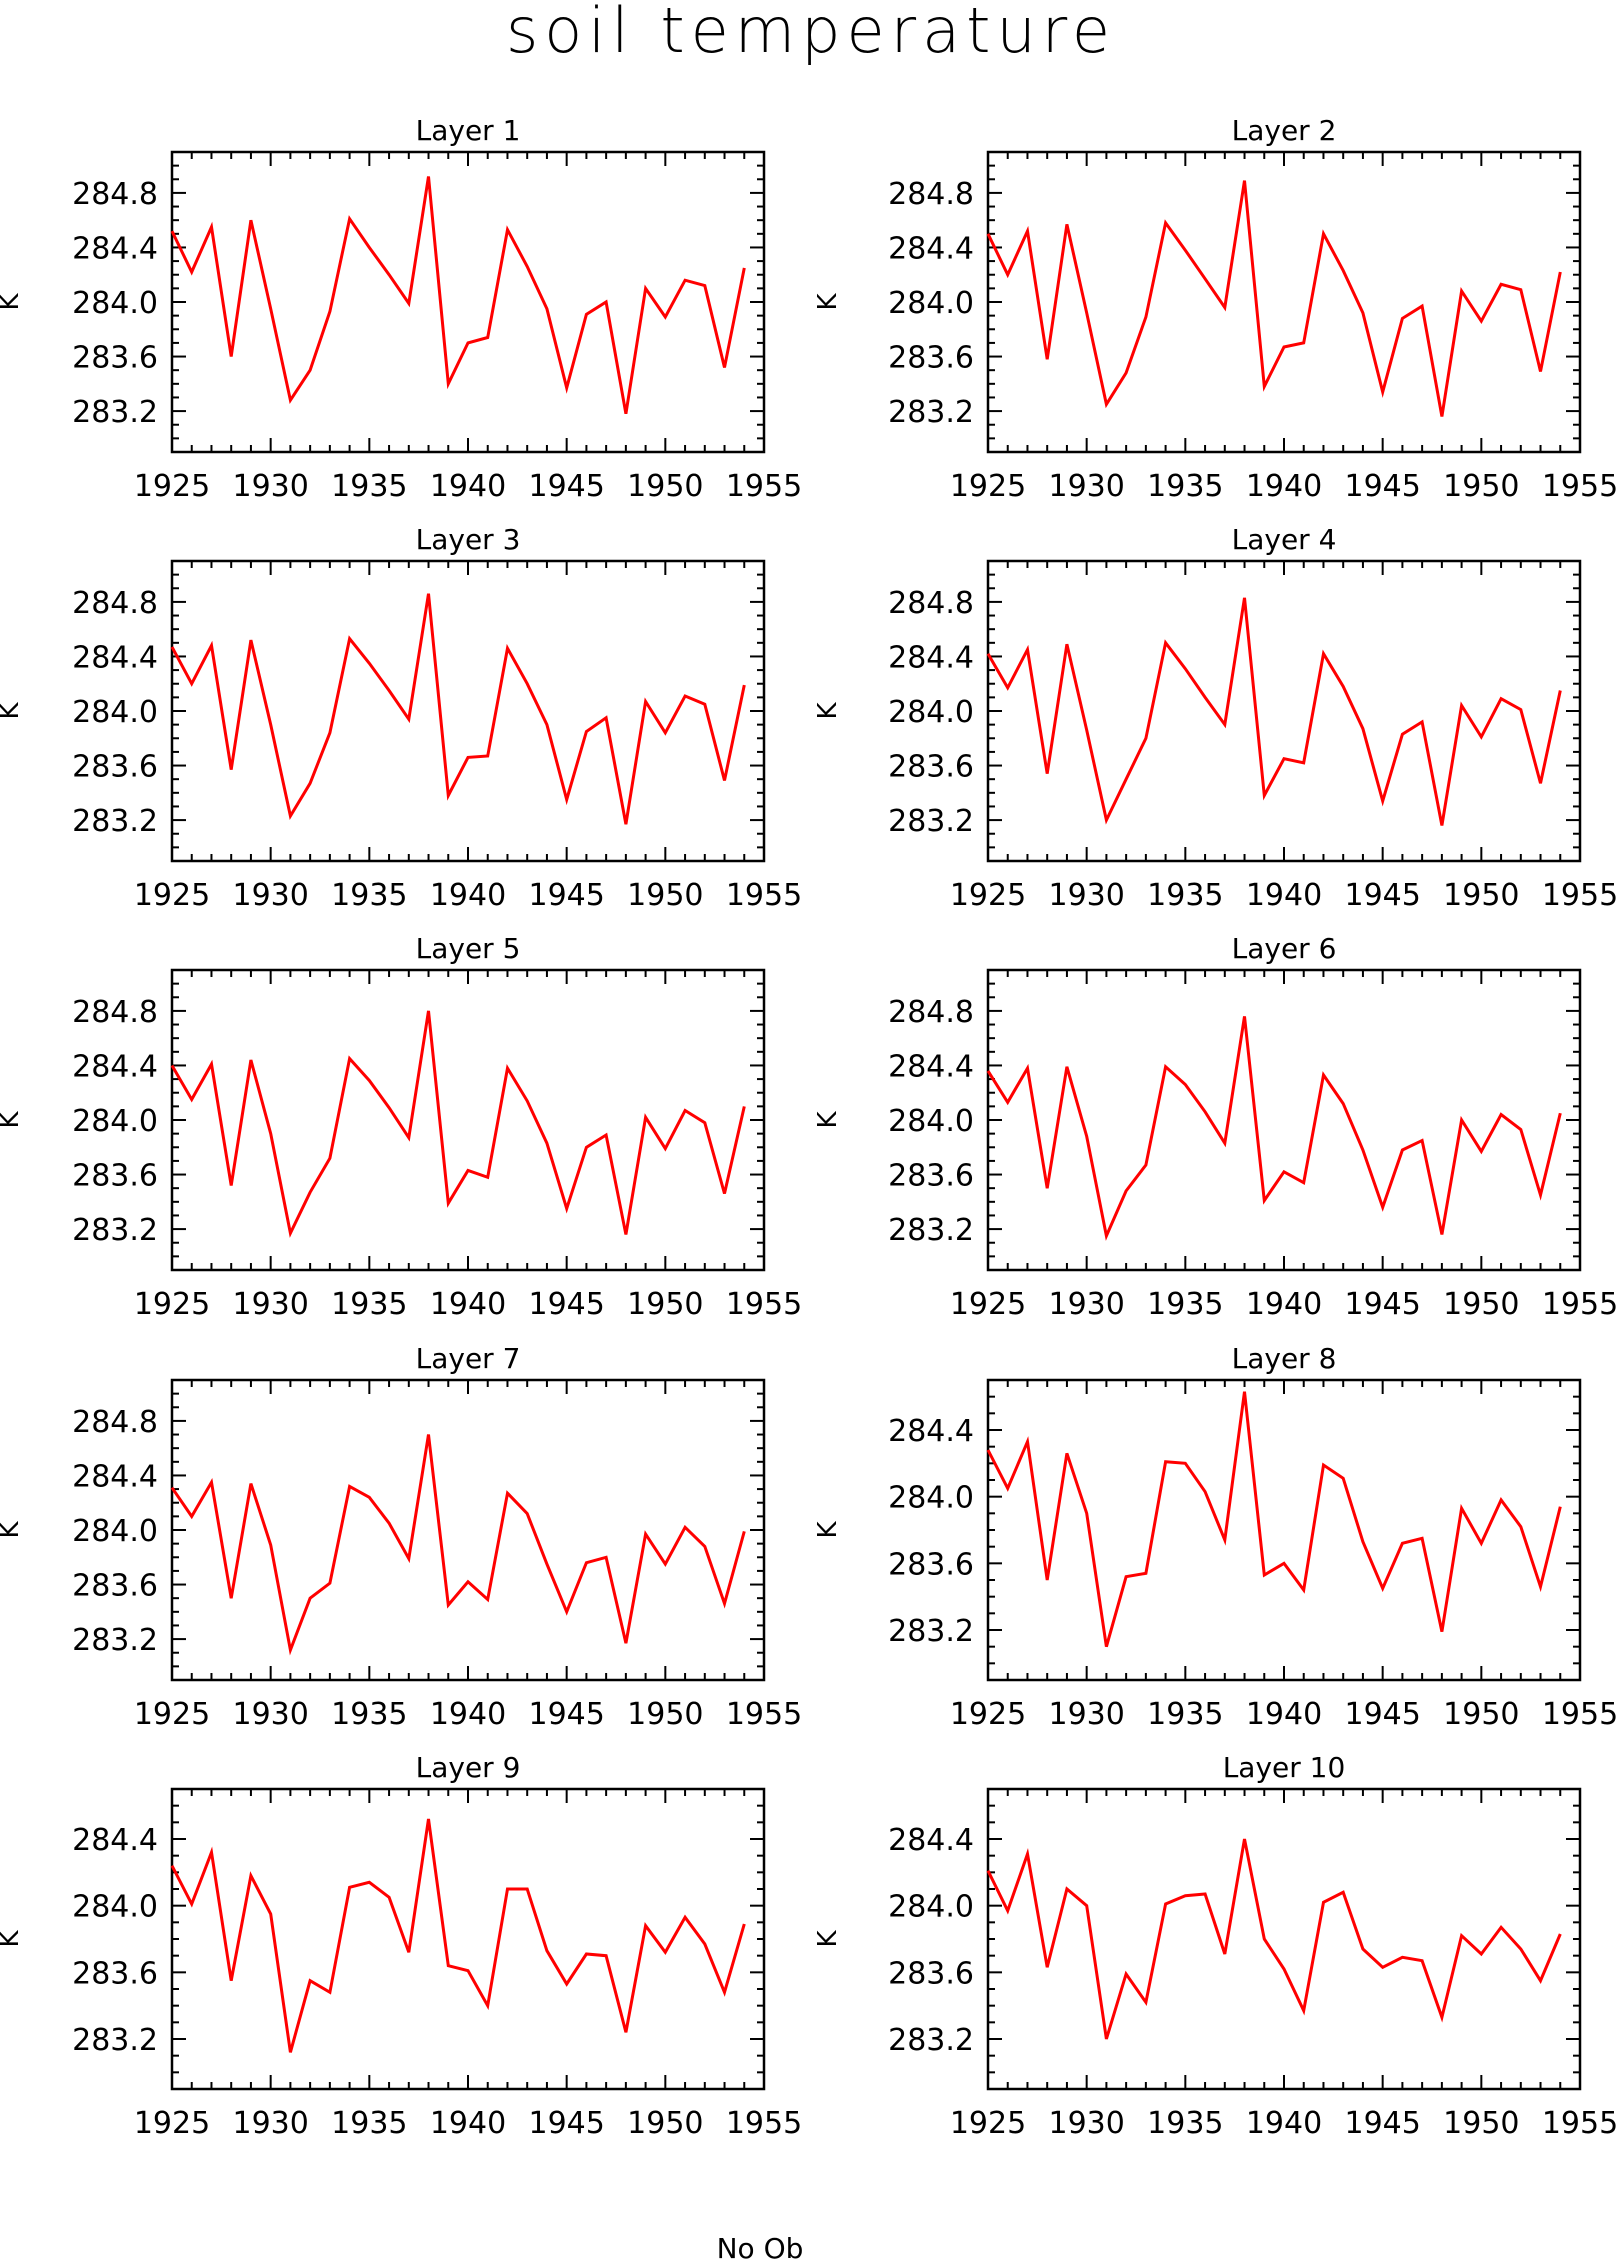 The image size is (1622, 2261). What do you see at coordinates (931, 303) in the screenshot?
I see `panel-2-ytick-label: 284.0` at bounding box center [931, 303].